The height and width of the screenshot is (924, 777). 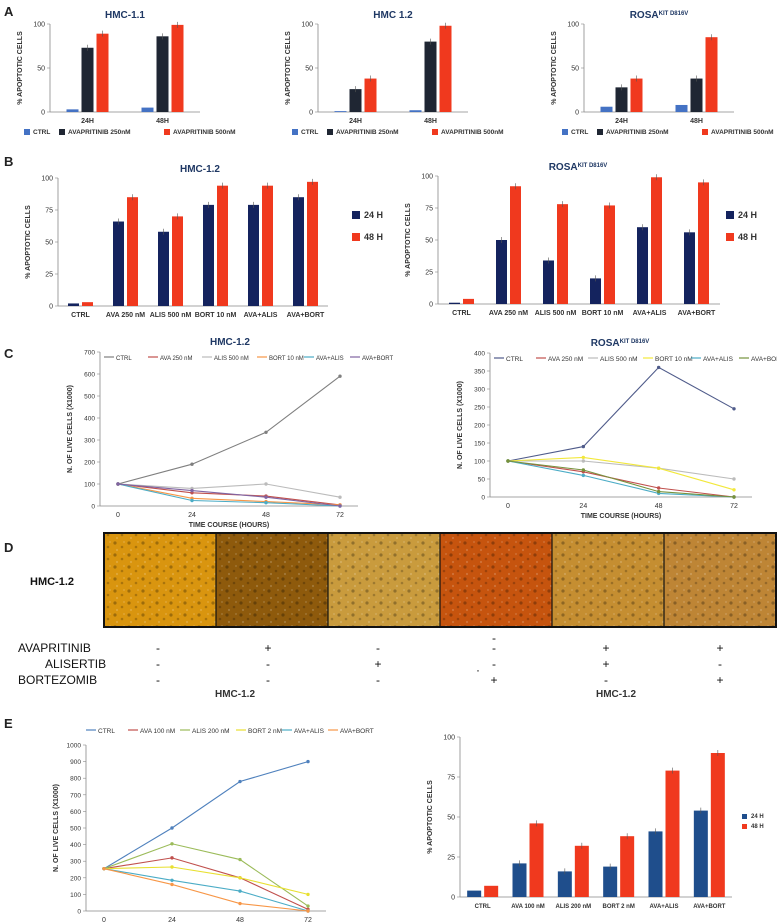 I want to click on x-tick-label: 24, so click(x=172, y=920).